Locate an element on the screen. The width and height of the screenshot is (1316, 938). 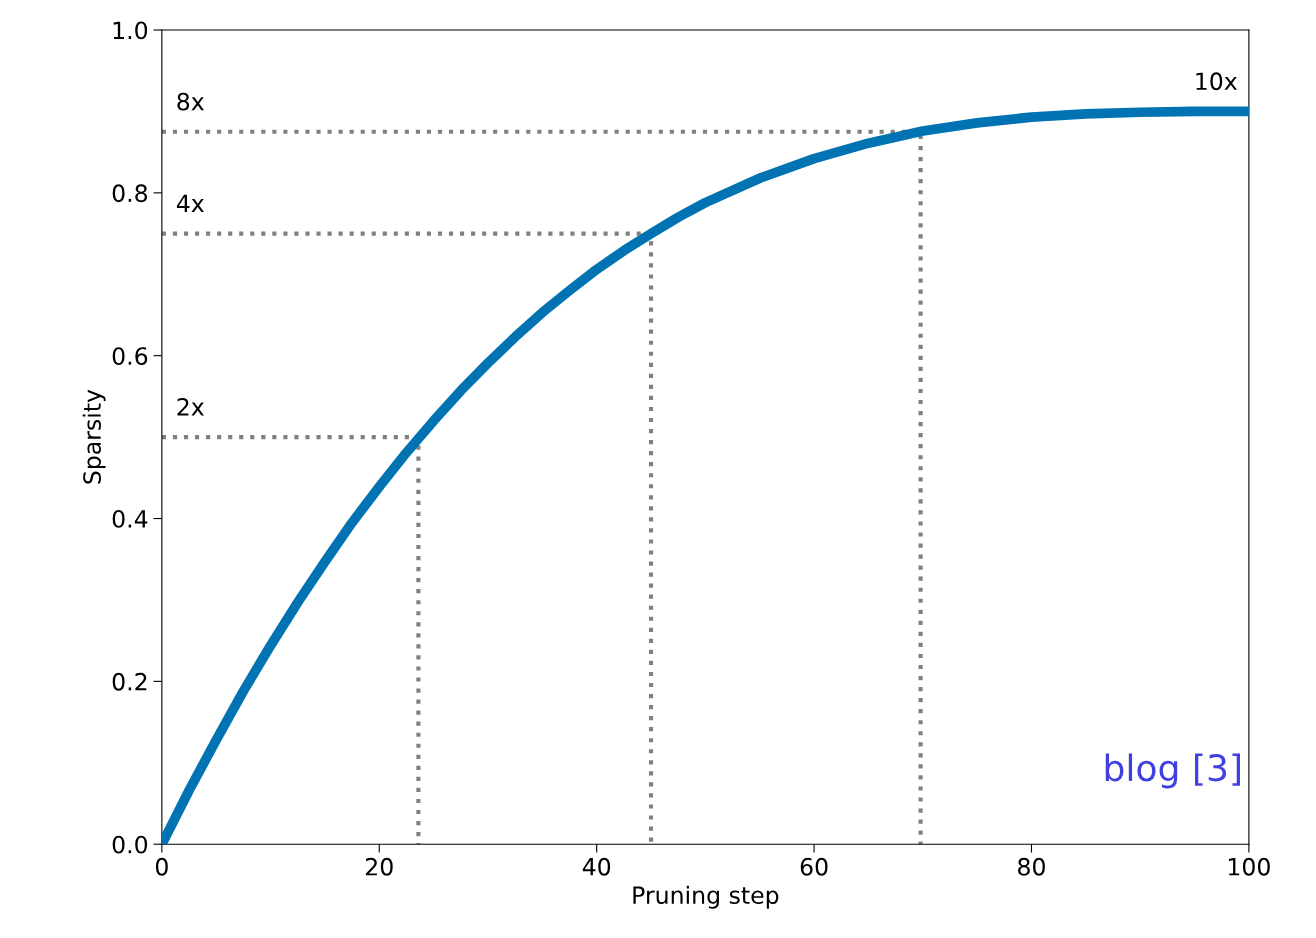
y-tick-label: 0.0 is located at coordinates (130, 844).